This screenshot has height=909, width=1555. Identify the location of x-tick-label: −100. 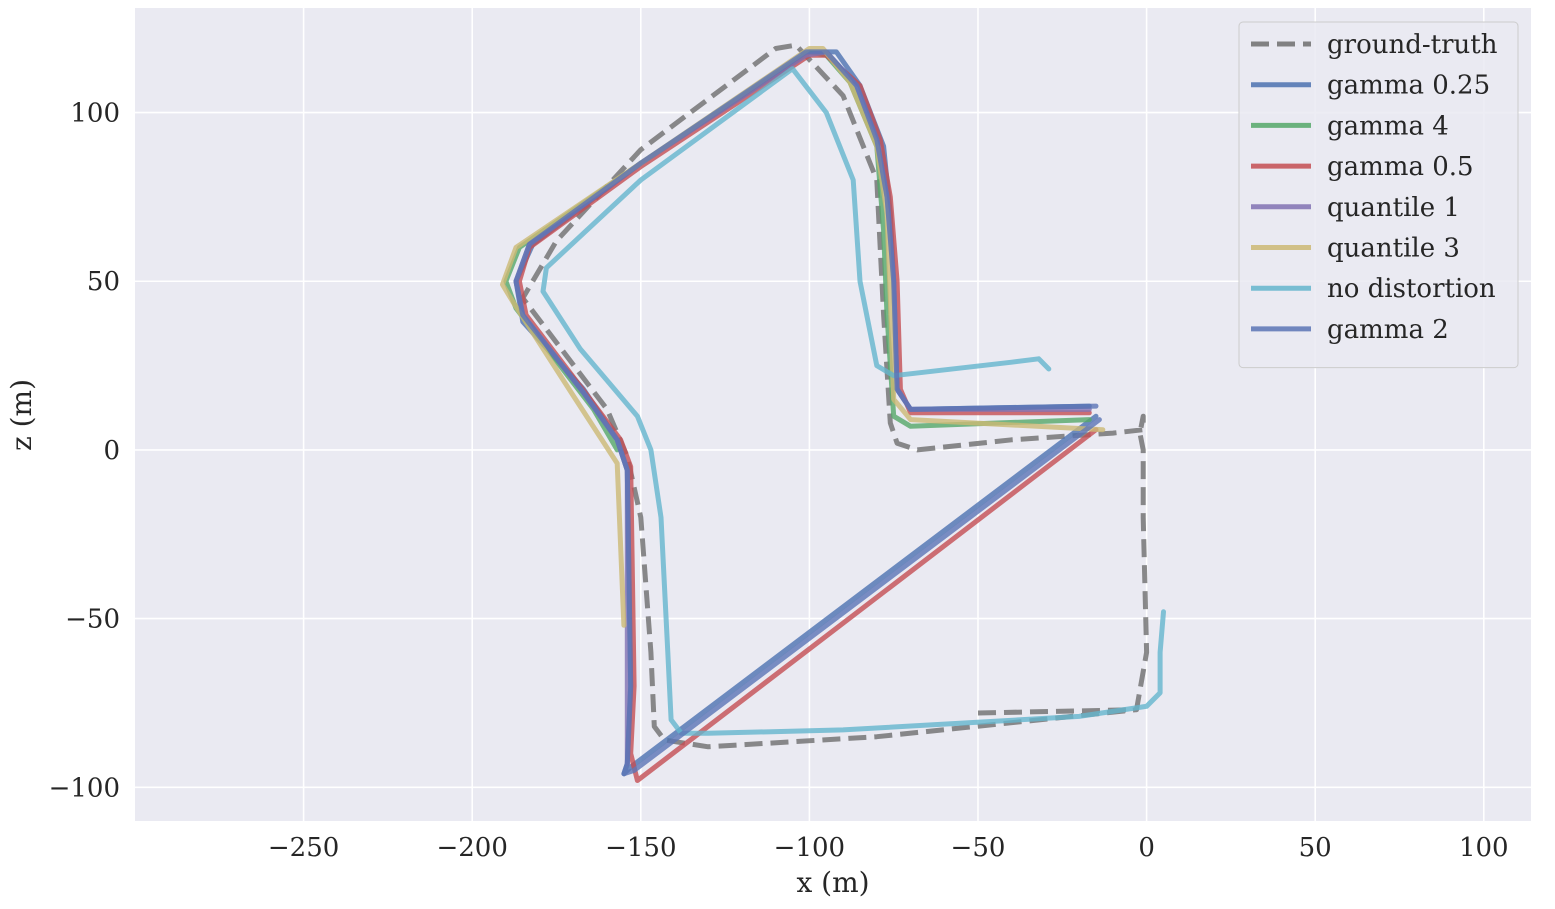
(809, 848).